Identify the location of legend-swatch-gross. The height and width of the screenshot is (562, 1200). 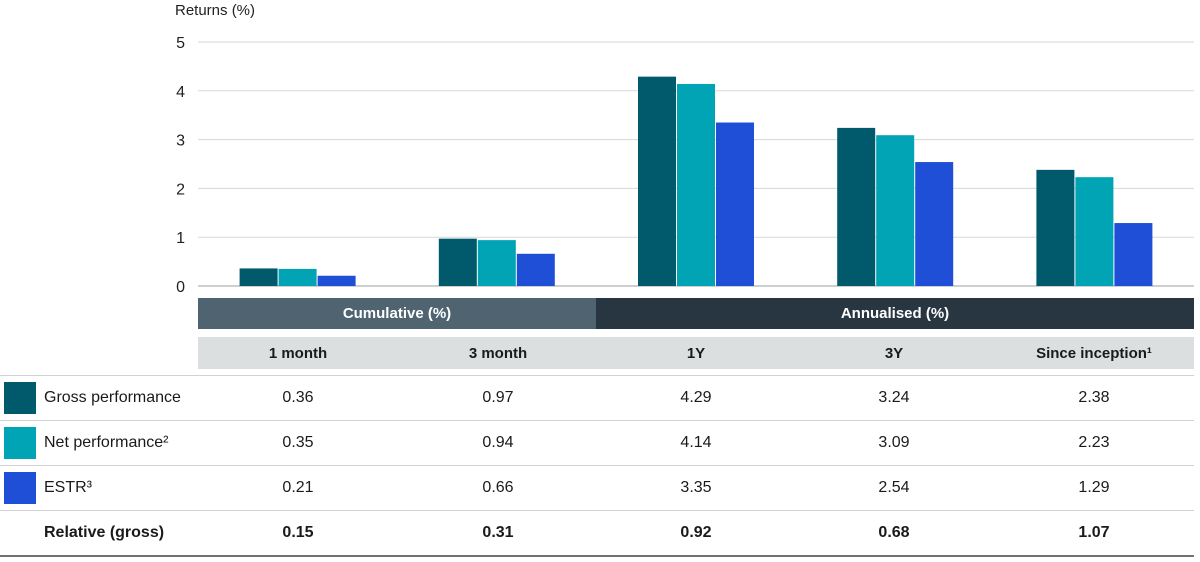
(20, 398).